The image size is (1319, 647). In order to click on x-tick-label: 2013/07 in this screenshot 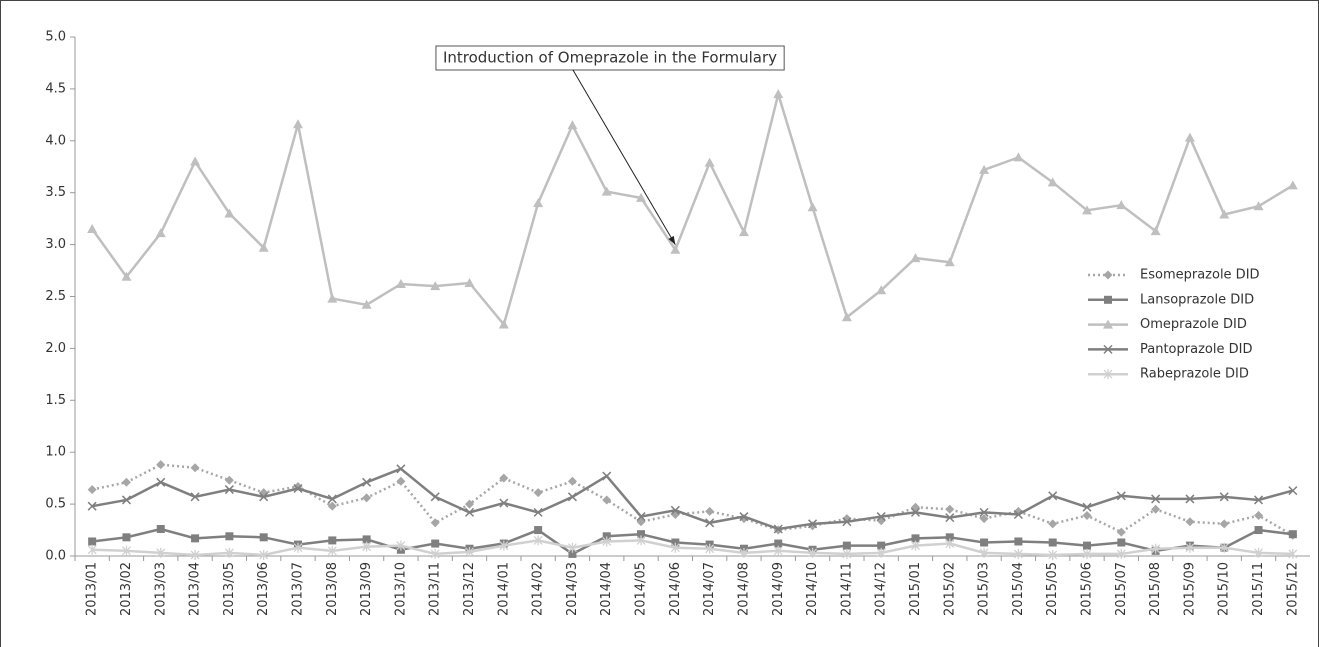, I will do `click(297, 589)`.